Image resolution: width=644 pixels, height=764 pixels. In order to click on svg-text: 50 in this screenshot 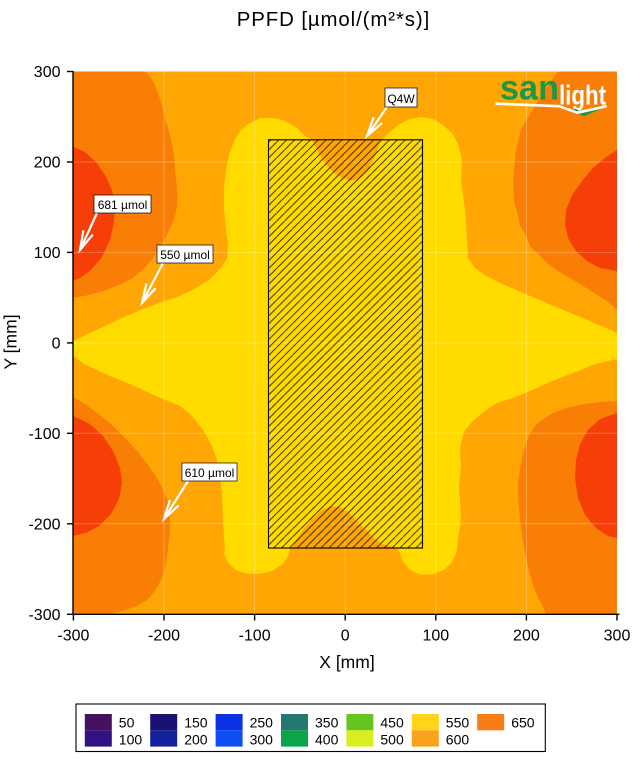, I will do `click(127, 722)`.